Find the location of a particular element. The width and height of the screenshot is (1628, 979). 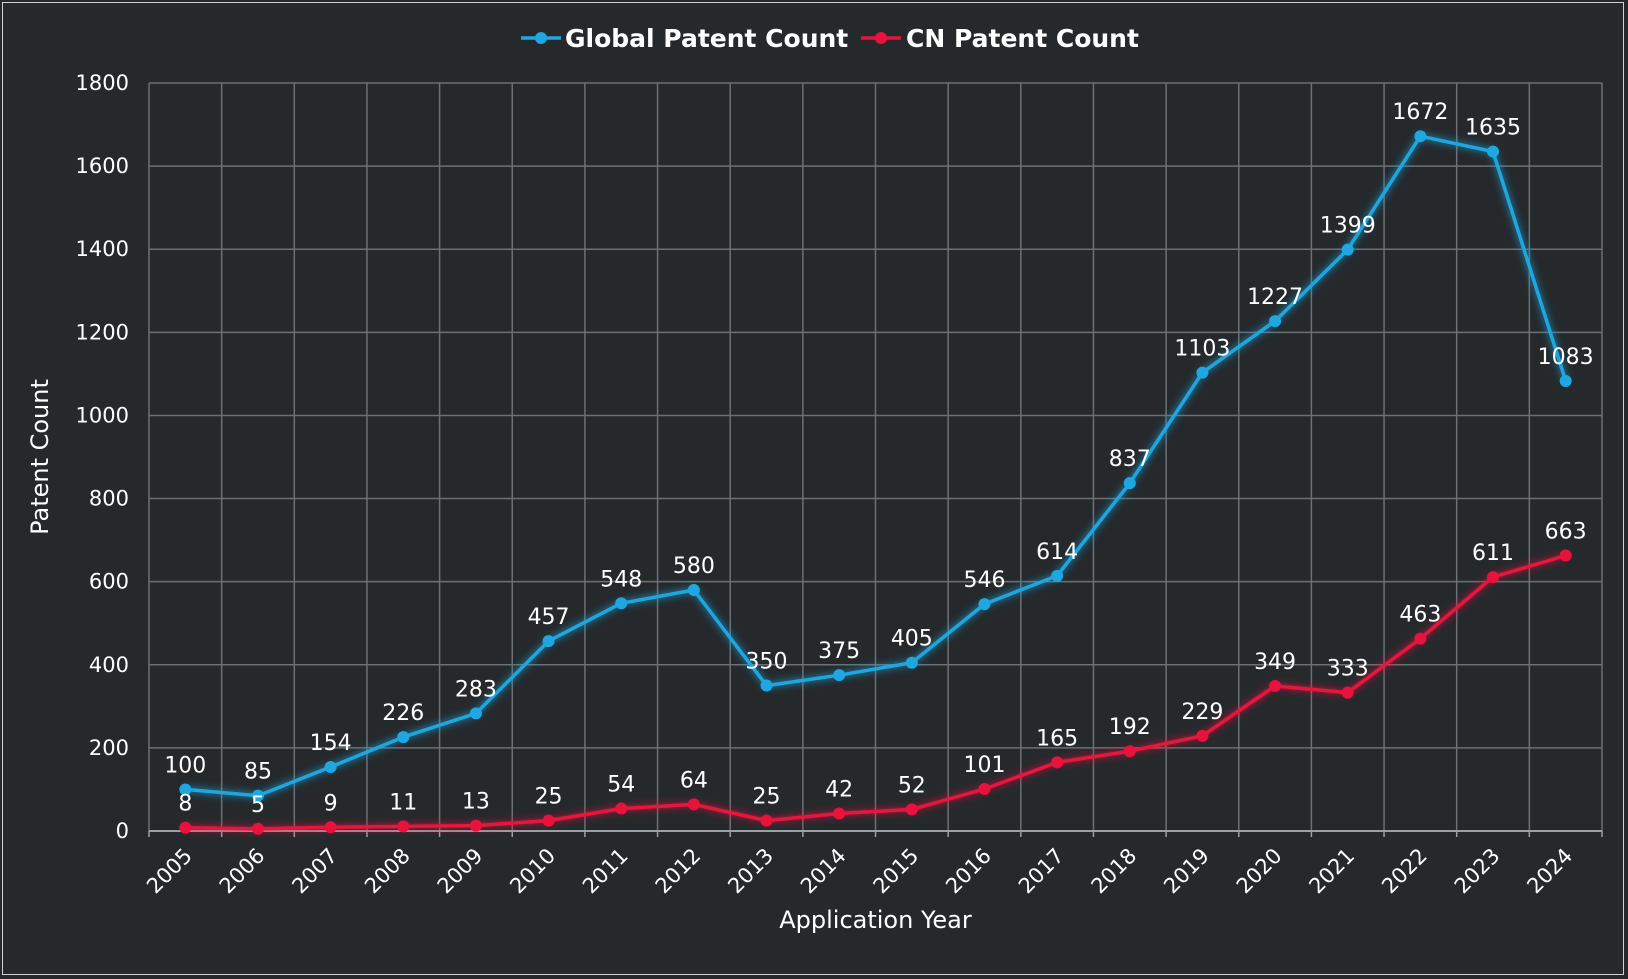

x-tick-label: 2016 is located at coordinates (968, 871).